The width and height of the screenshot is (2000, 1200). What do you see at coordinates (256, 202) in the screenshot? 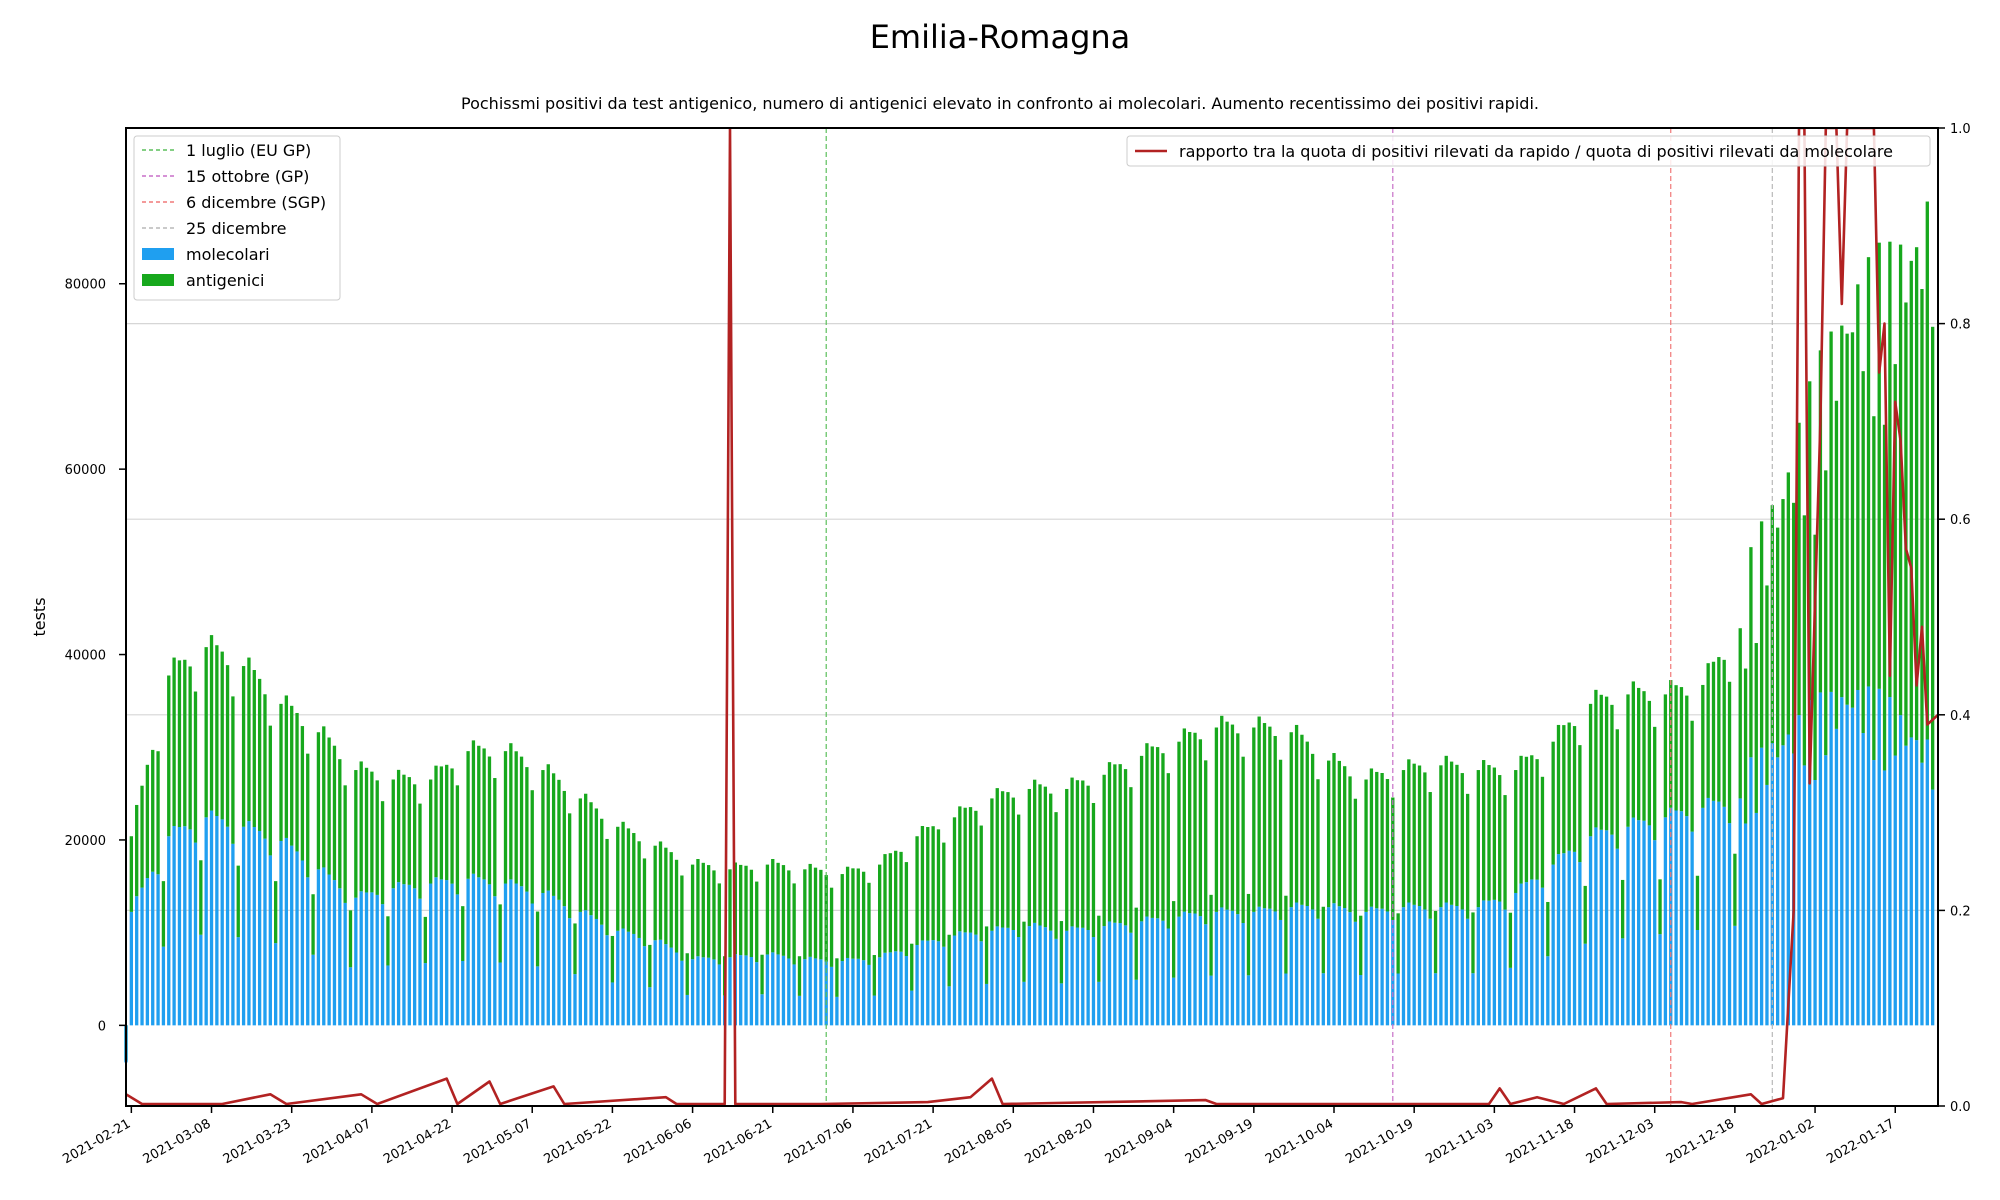
I see `legend-label: 6 dicembre (SGP)` at bounding box center [256, 202].